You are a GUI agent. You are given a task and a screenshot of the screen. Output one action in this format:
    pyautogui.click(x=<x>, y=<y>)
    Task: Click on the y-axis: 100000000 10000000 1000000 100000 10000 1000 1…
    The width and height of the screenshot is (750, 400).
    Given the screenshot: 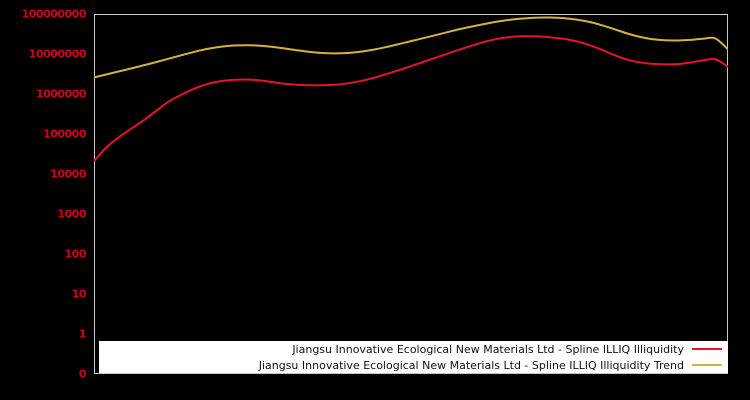 What is the action you would take?
    pyautogui.click(x=45, y=200)
    